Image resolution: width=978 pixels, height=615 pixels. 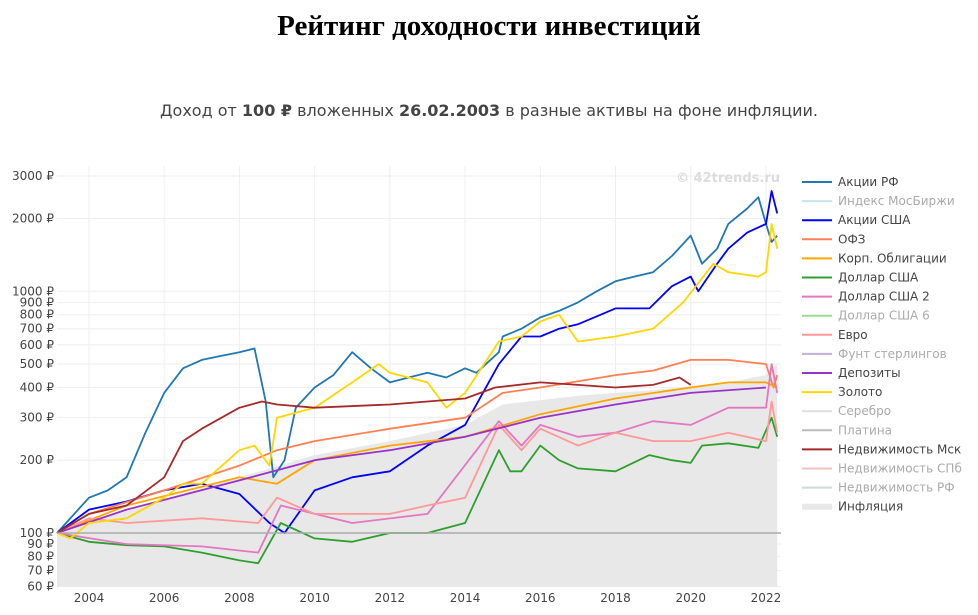 What do you see at coordinates (884, 316) in the screenshot?
I see `legend-label: Доллар США 6` at bounding box center [884, 316].